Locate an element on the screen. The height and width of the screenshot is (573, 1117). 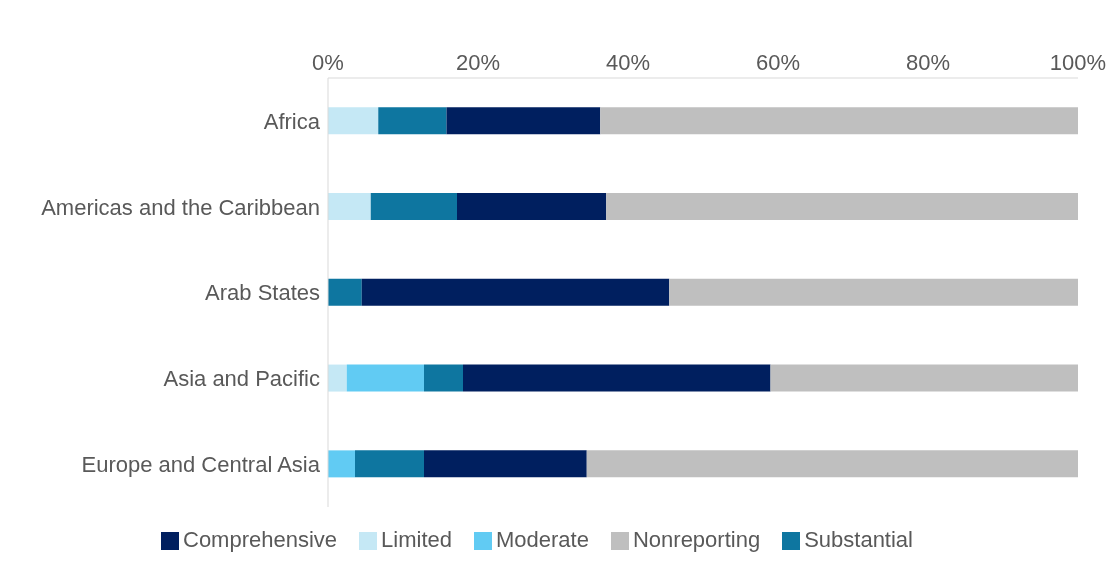
x-tick-label: 0% is located at coordinates (328, 62).